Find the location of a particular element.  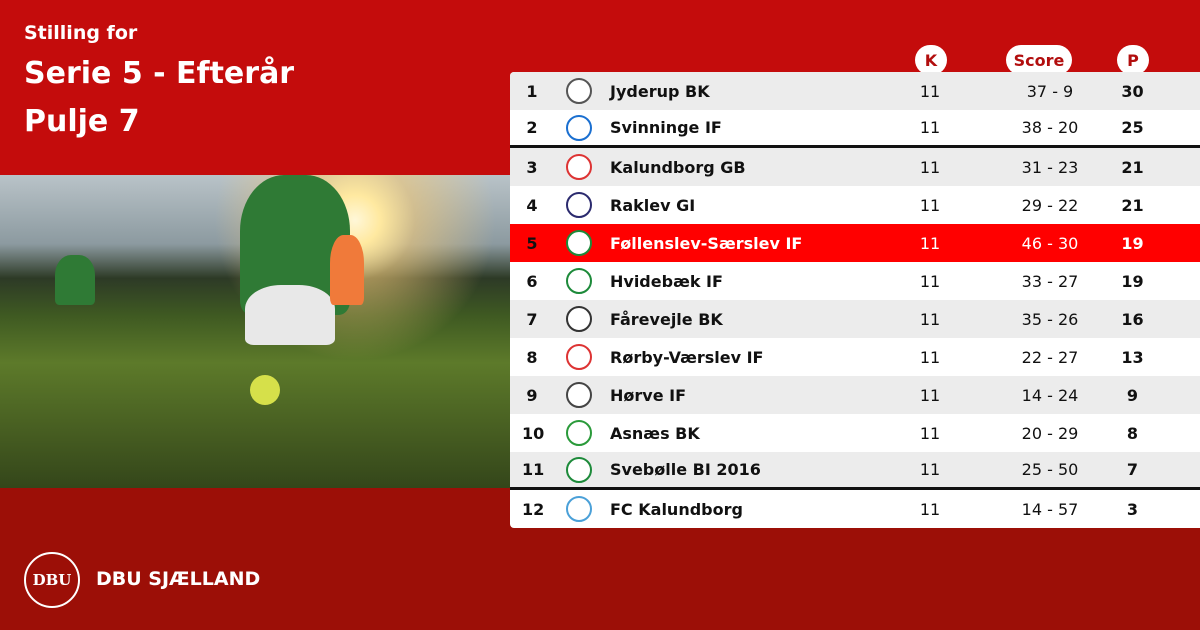

team-name: Kalundborg GB is located at coordinates (678, 167).